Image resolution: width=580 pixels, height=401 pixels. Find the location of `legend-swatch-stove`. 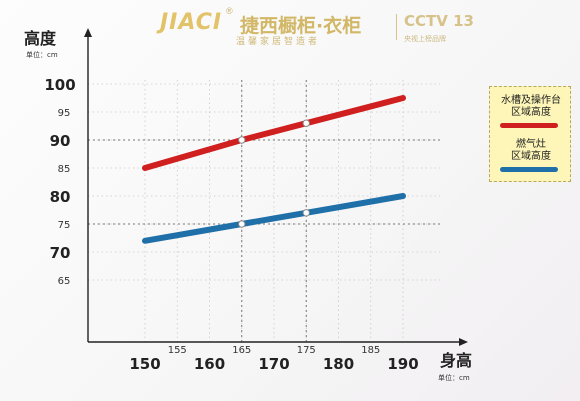

legend-swatch-stove is located at coordinates (529, 169).